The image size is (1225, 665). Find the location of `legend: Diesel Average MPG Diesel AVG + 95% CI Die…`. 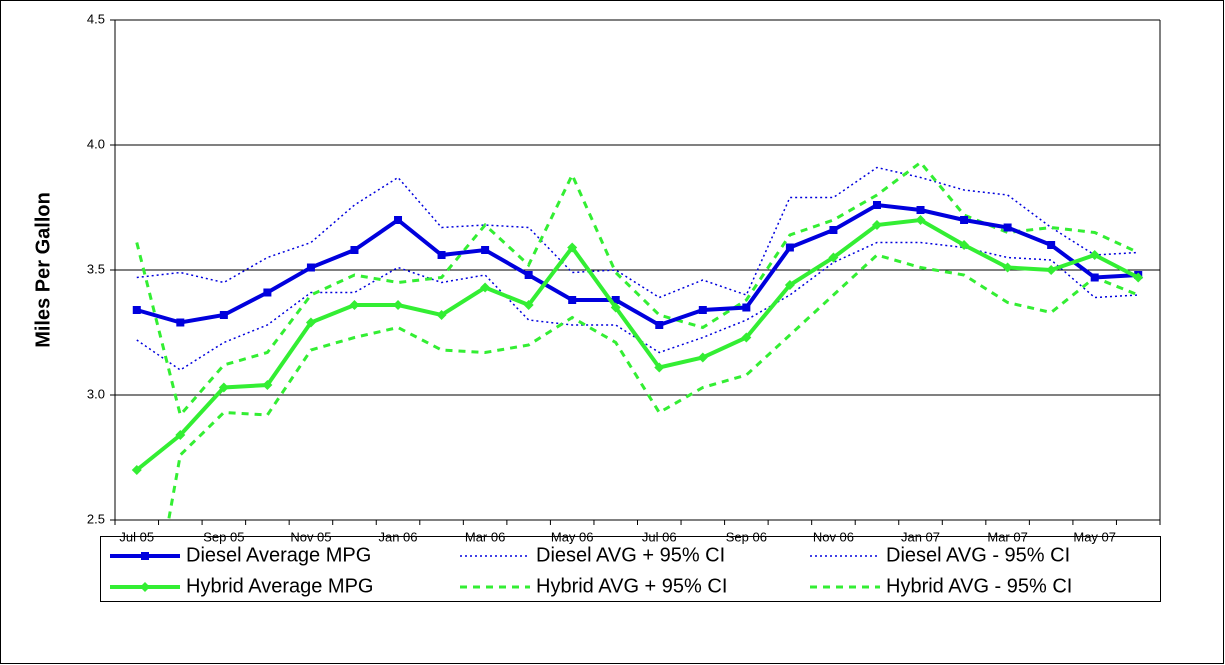

legend: Diesel Average MPG Diesel AVG + 95% CI Die… is located at coordinates (591, 570).